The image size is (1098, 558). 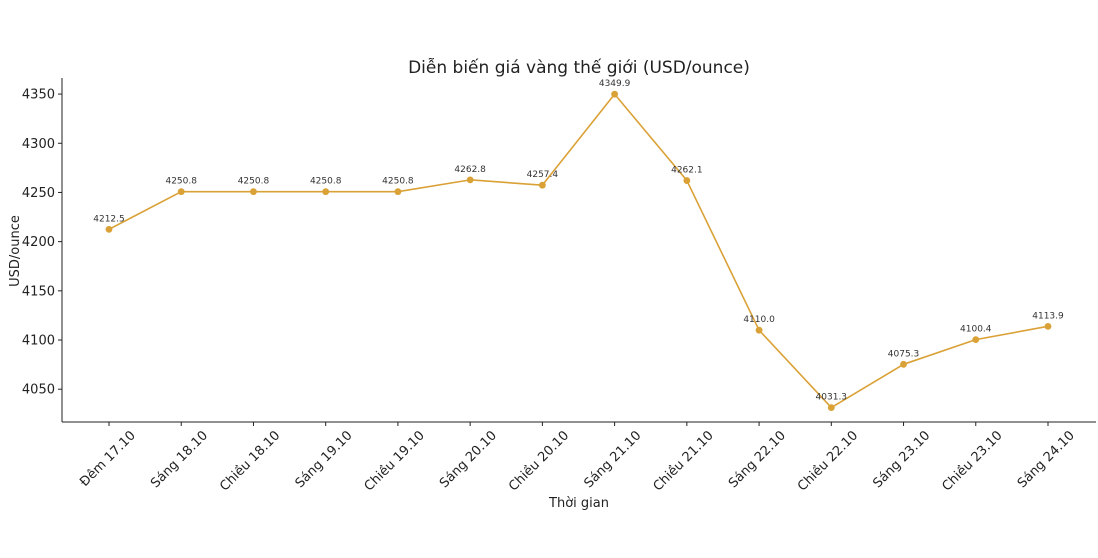 What do you see at coordinates (324, 459) in the screenshot?
I see `x-tick-label: Sáng 19.10` at bounding box center [324, 459].